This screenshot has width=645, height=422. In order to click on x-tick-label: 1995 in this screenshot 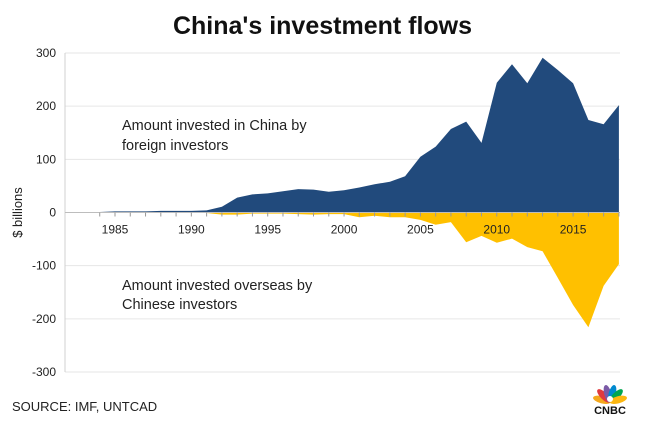, I will do `click(267, 230)`.